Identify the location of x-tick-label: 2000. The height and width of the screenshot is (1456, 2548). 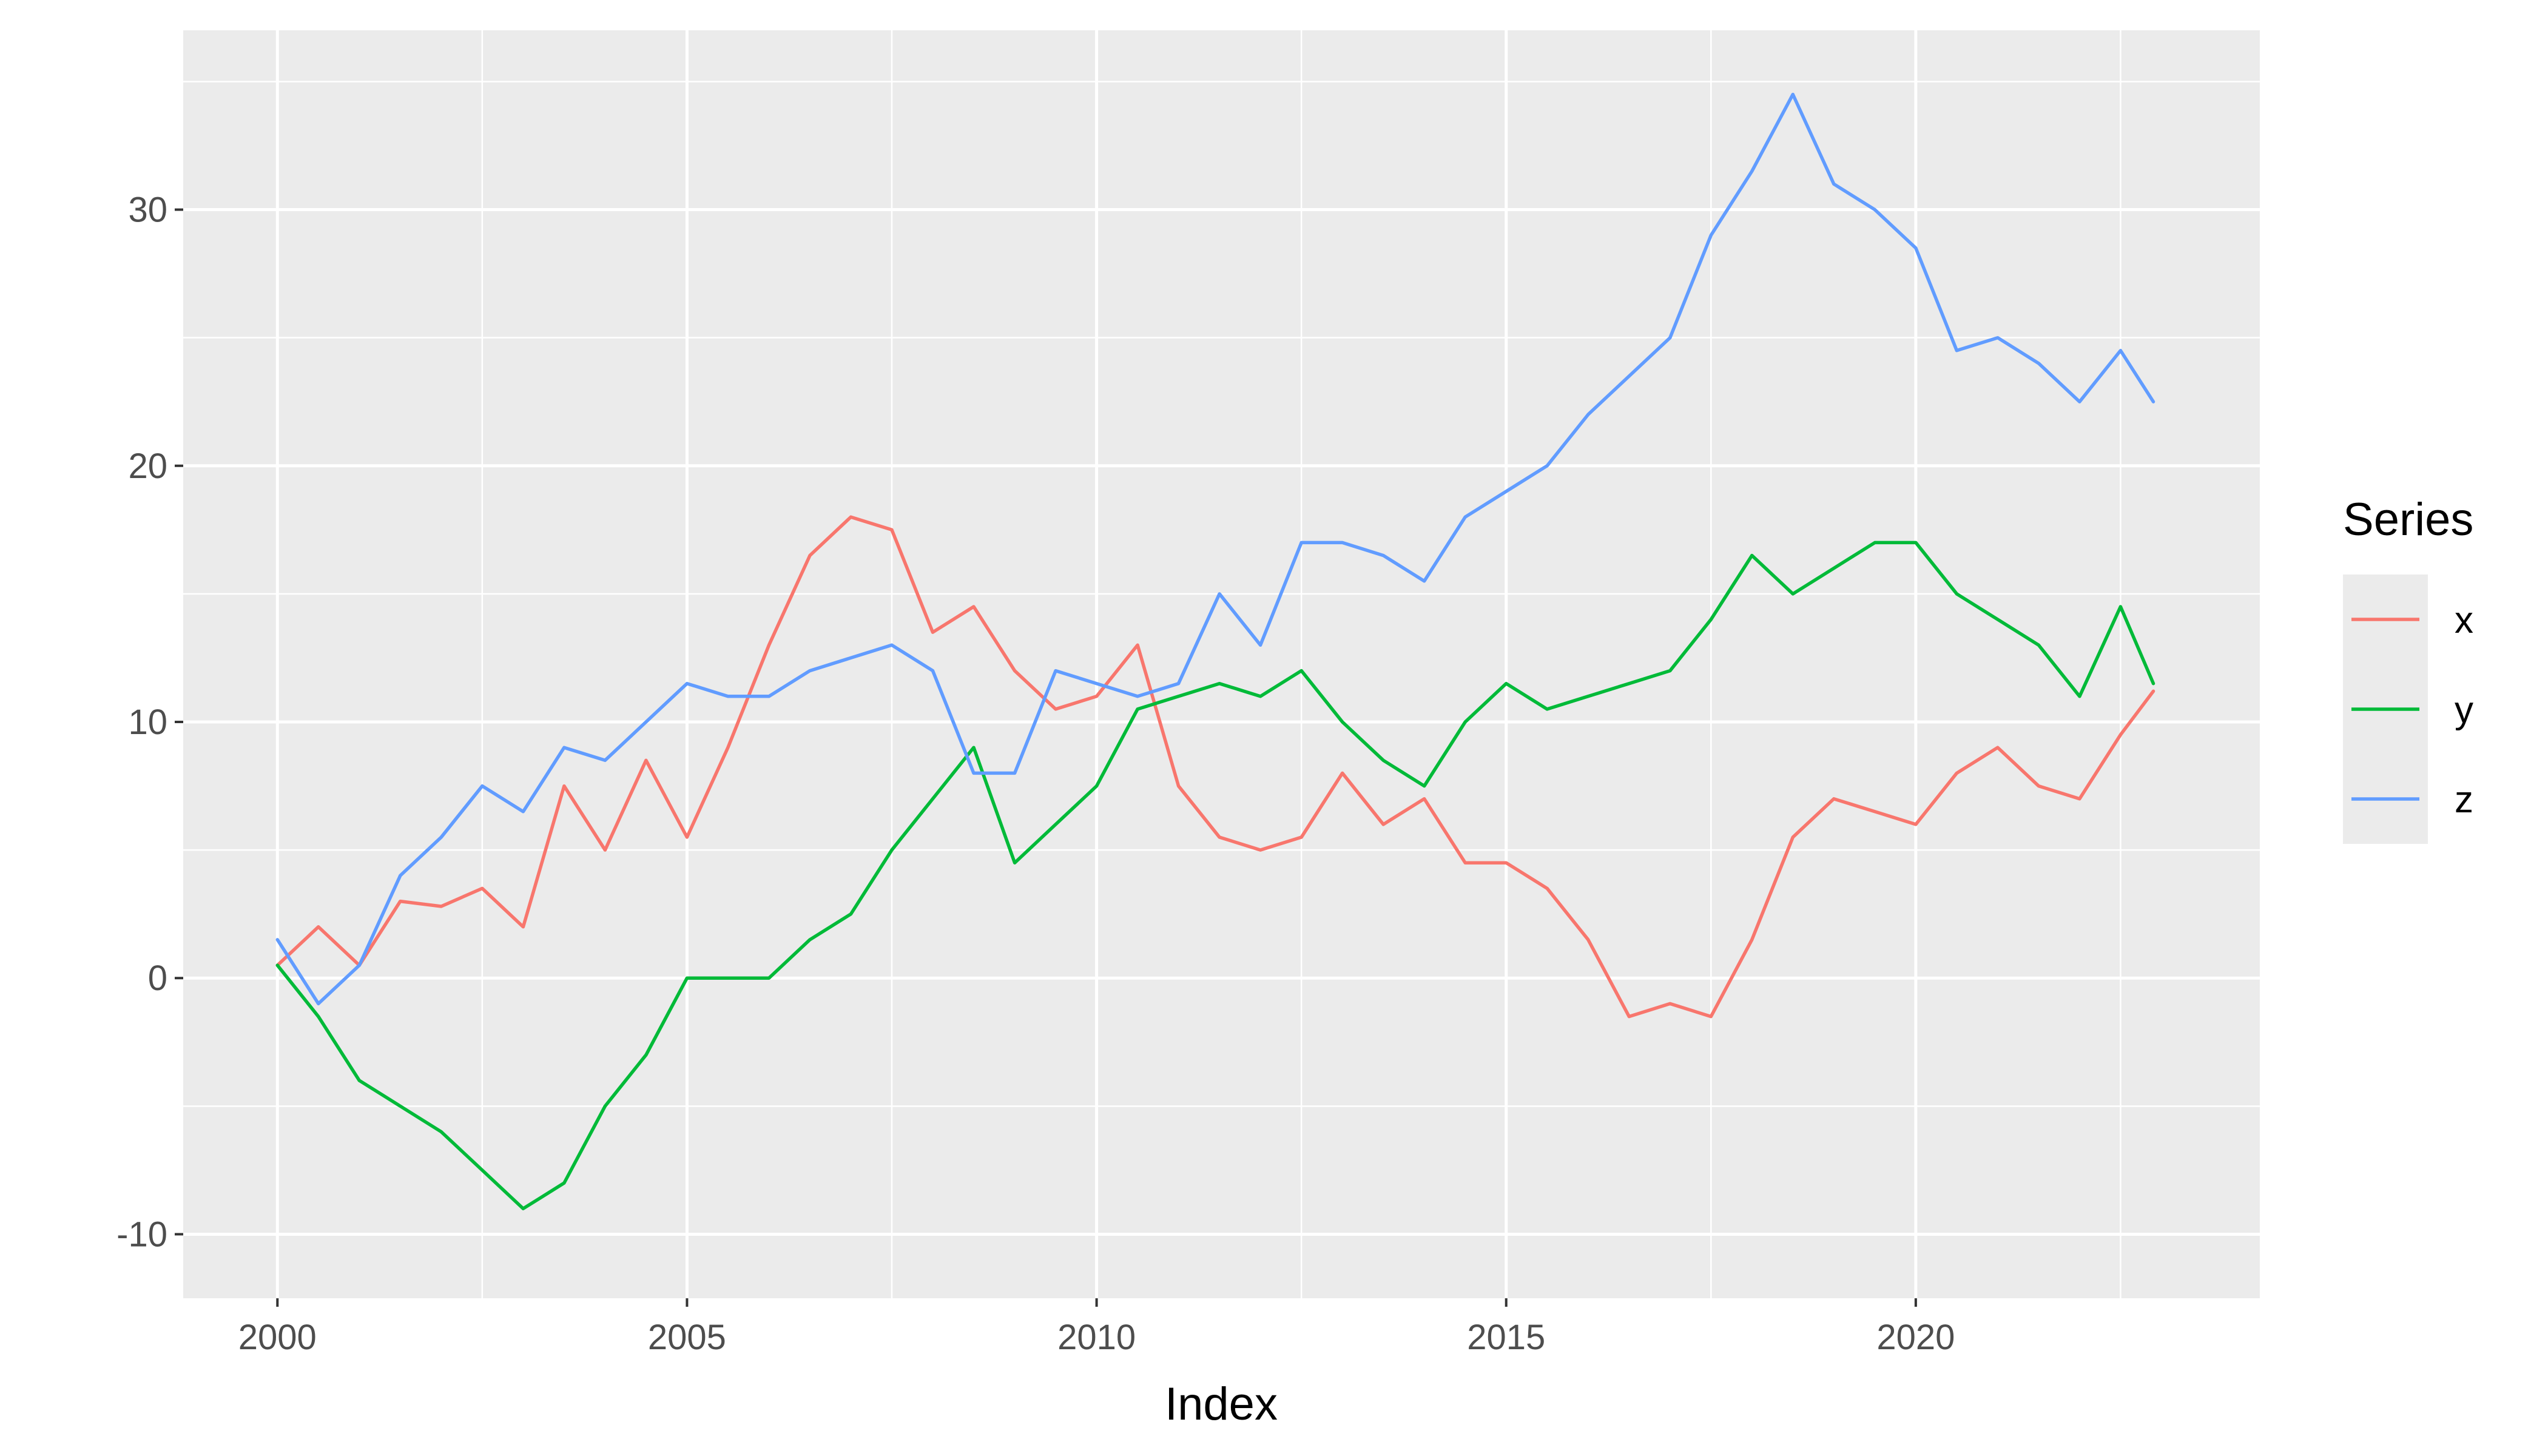
(277, 1337).